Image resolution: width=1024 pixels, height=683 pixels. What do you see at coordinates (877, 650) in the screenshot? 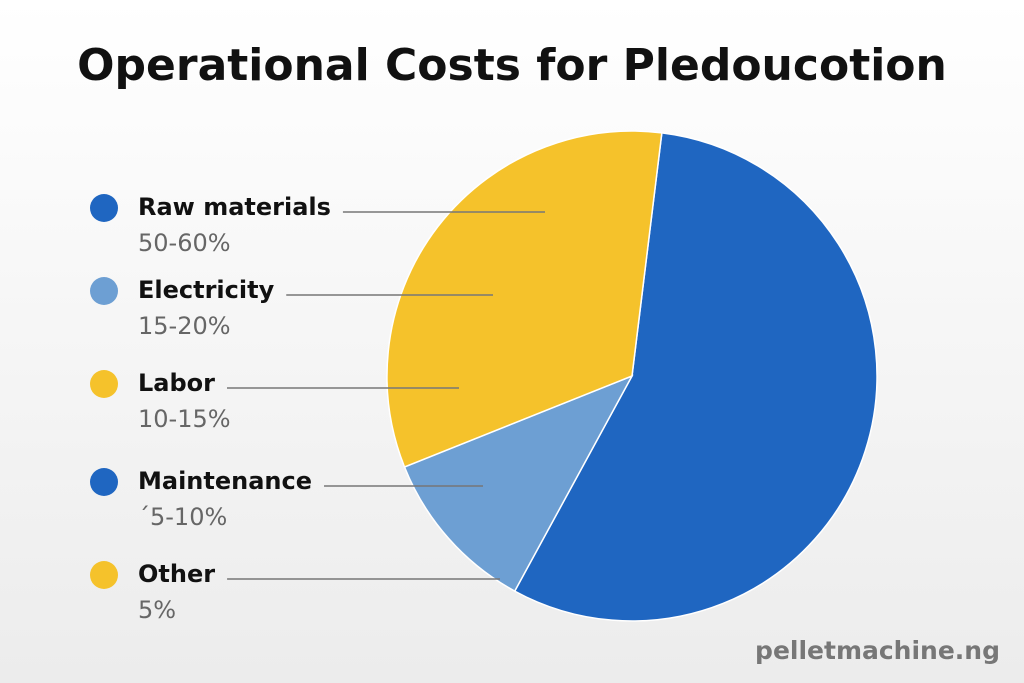
I see `watermark: pelletmachine.ng` at bounding box center [877, 650].